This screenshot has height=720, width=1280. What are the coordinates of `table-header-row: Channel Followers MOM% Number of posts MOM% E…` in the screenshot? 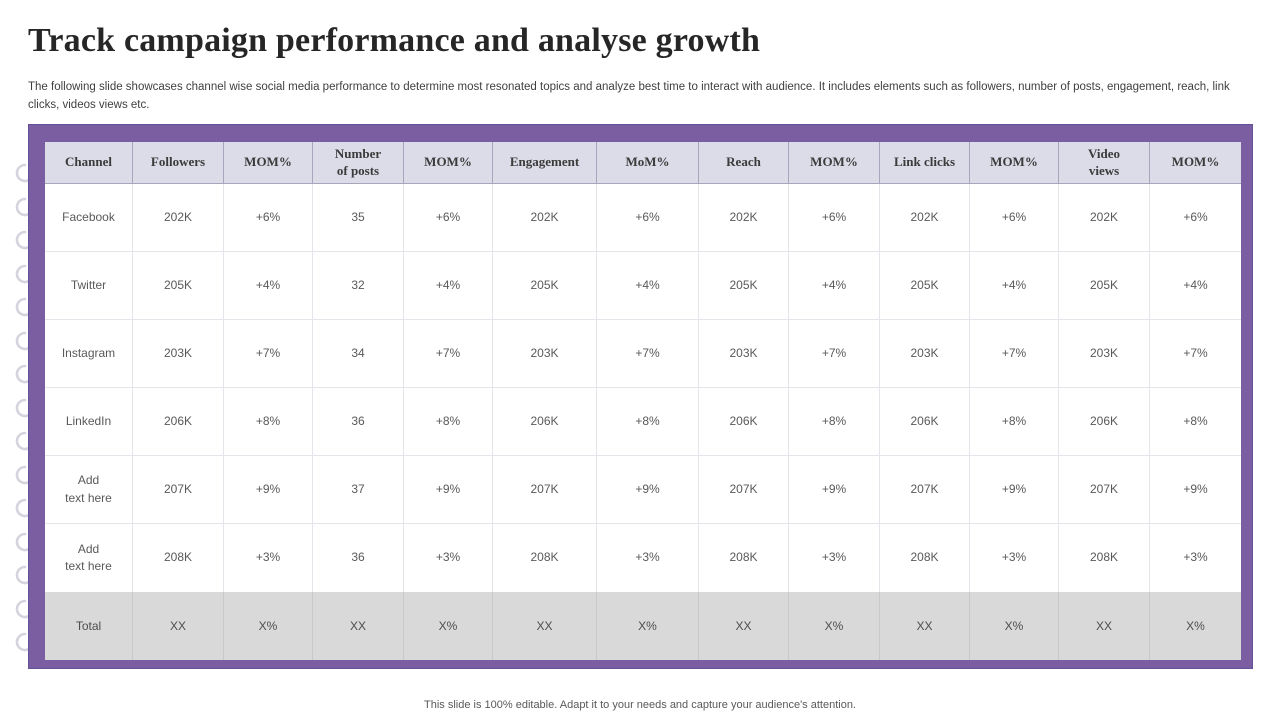 It's located at (643, 163).